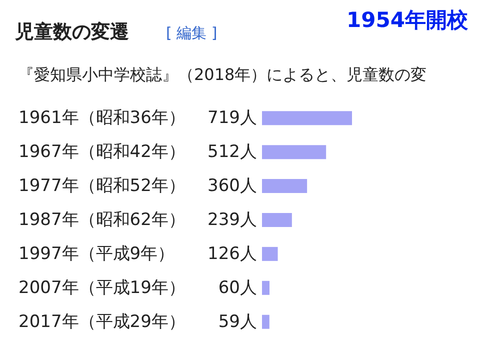 The image size is (480, 361). Describe the element at coordinates (96, 254) in the screenshot. I see `y-tick-label: 1997年（平成9年）` at that location.